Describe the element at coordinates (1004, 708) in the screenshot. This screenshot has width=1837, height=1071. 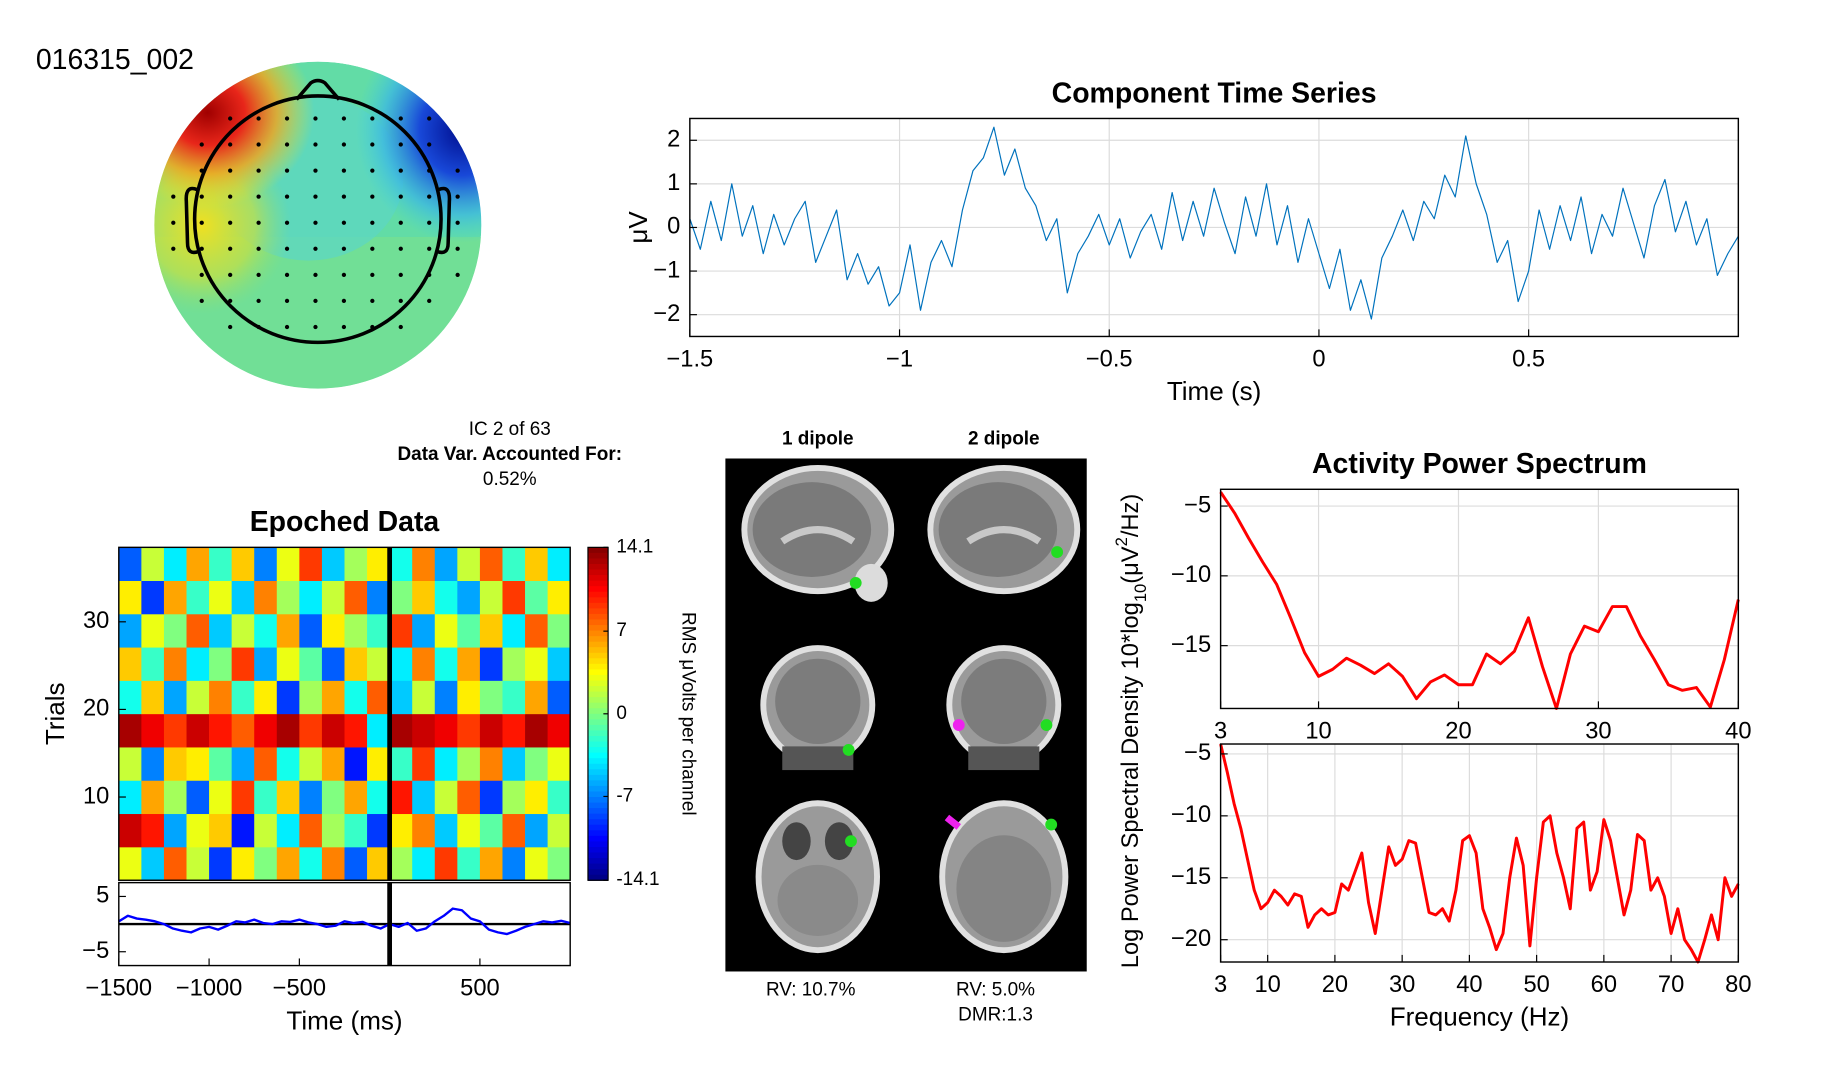
I see `mri-coronal` at that location.